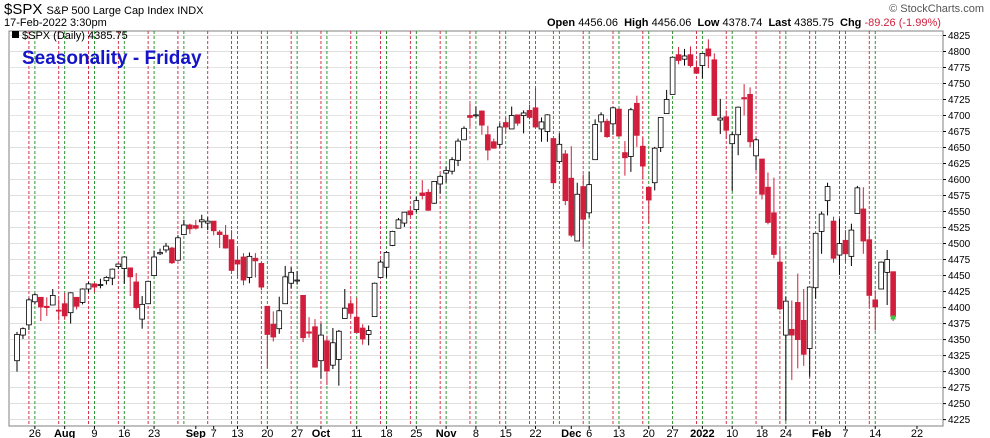  I want to click on y-tick-label: 4325, so click(959, 356).